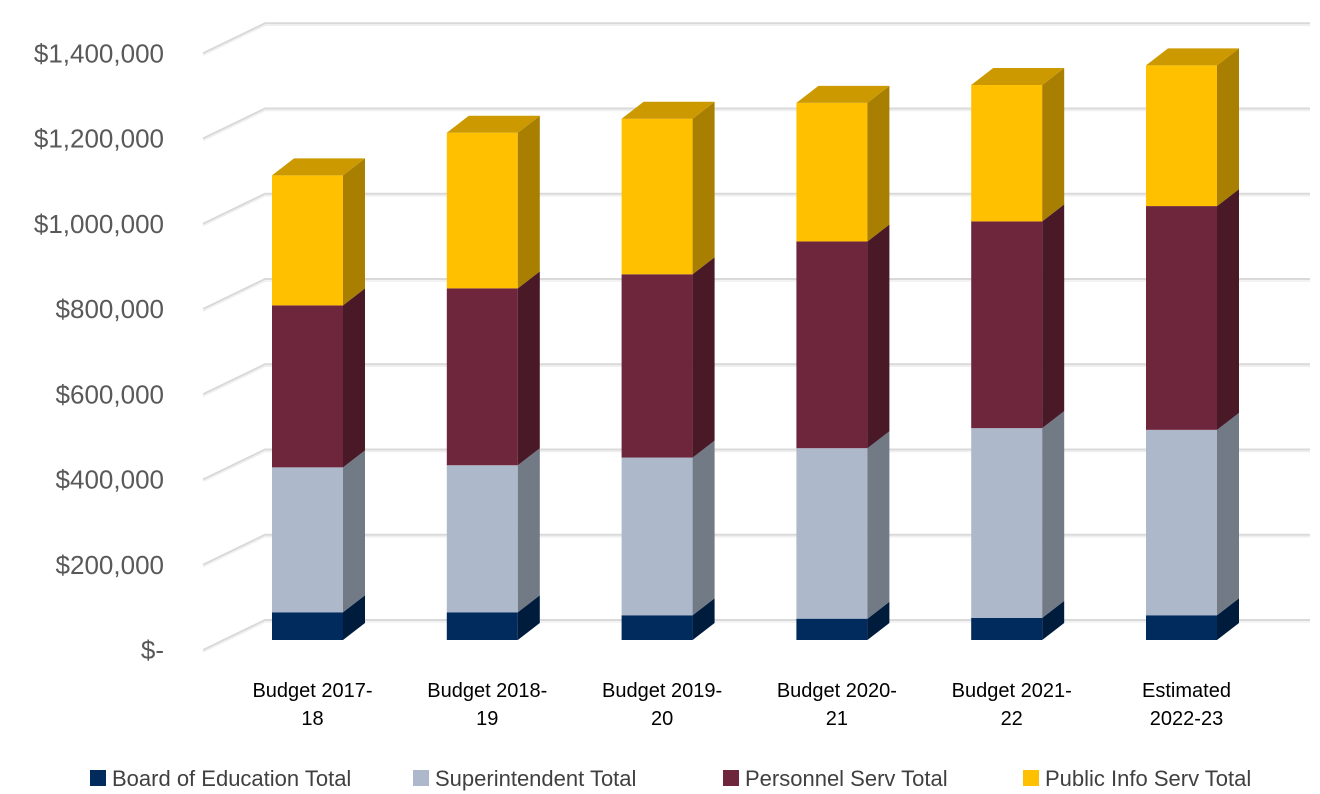 The image size is (1320, 794). I want to click on x-tick-label: Budget 2017-, so click(312, 691).